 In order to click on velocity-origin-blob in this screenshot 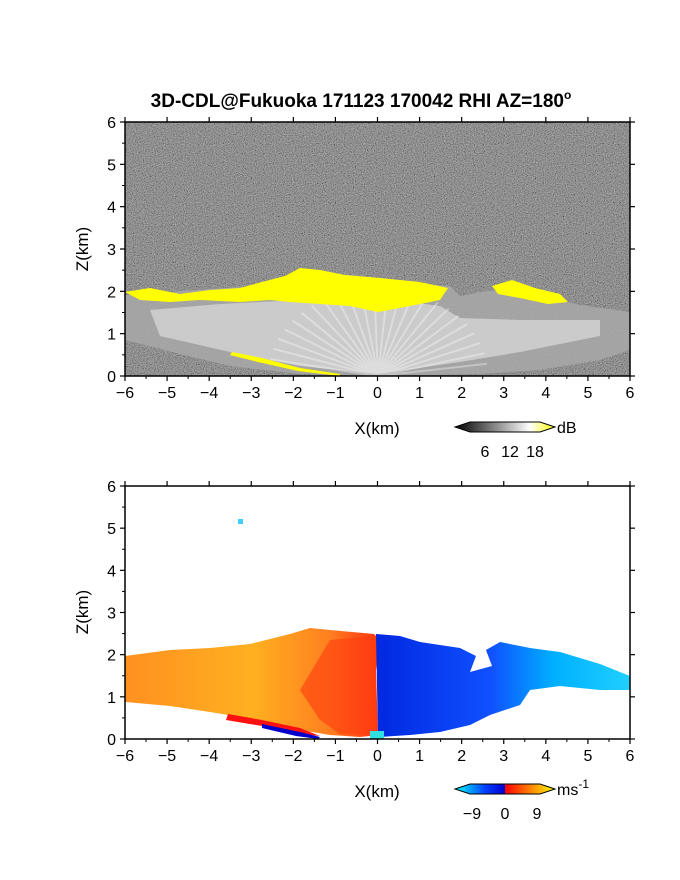, I will do `click(377, 735)`.